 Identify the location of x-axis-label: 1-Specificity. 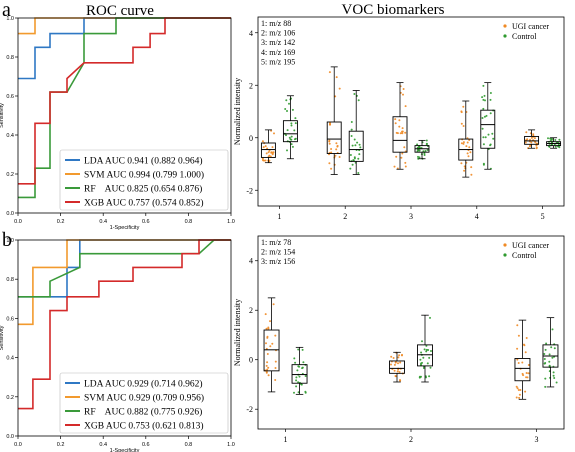
(125, 228).